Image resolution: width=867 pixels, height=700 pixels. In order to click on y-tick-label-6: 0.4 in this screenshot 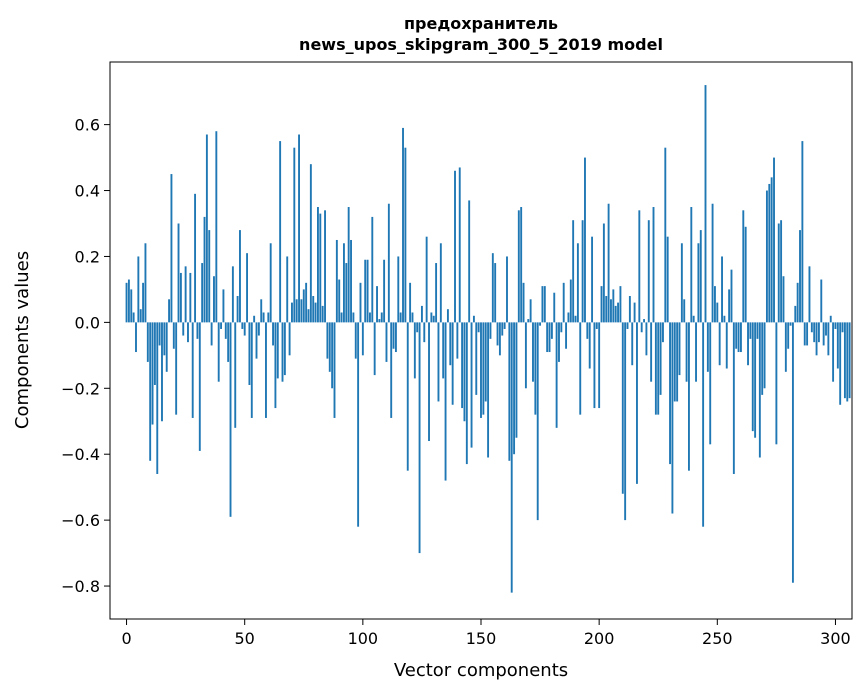, I will do `click(87, 191)`.